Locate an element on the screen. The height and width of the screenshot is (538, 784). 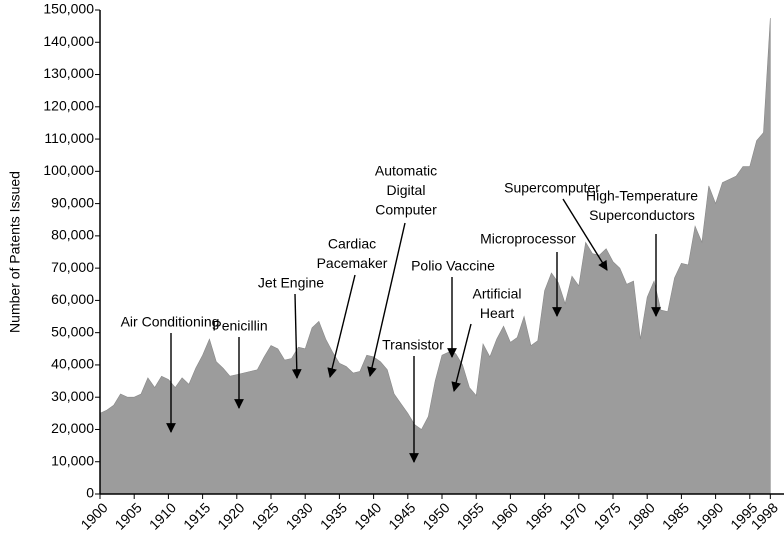
y-tick-label: 110,000 is located at coordinates (69, 138).